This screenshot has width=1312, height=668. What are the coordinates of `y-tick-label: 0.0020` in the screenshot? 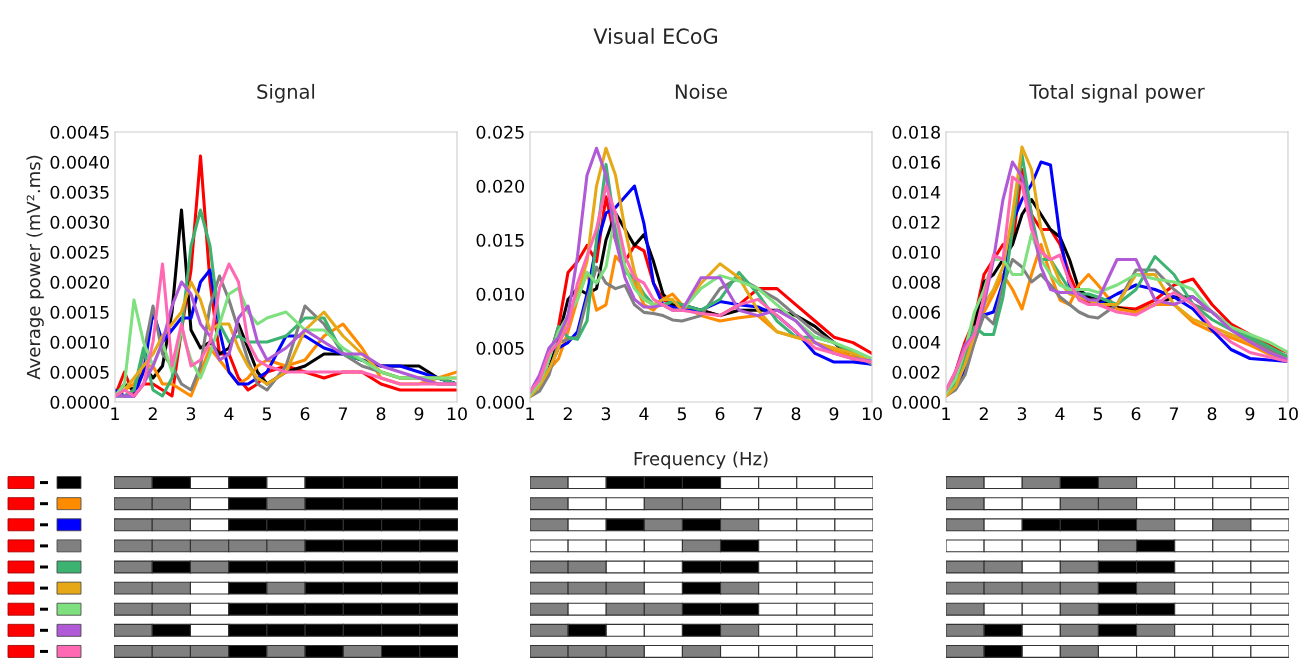 It's located at (79, 282).